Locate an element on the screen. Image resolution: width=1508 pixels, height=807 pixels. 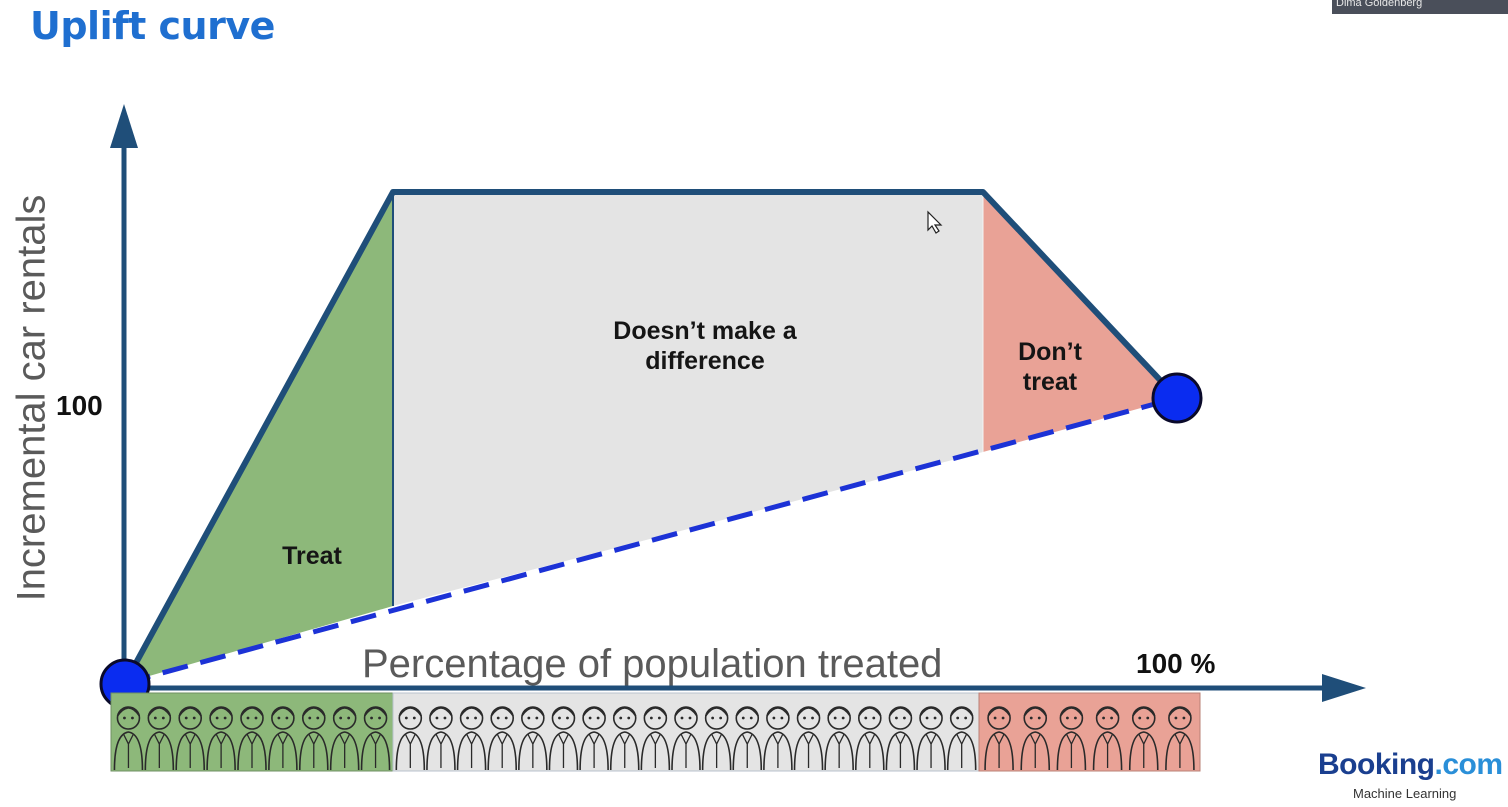
mouse-cursor-icon is located at coordinates (935, 222).